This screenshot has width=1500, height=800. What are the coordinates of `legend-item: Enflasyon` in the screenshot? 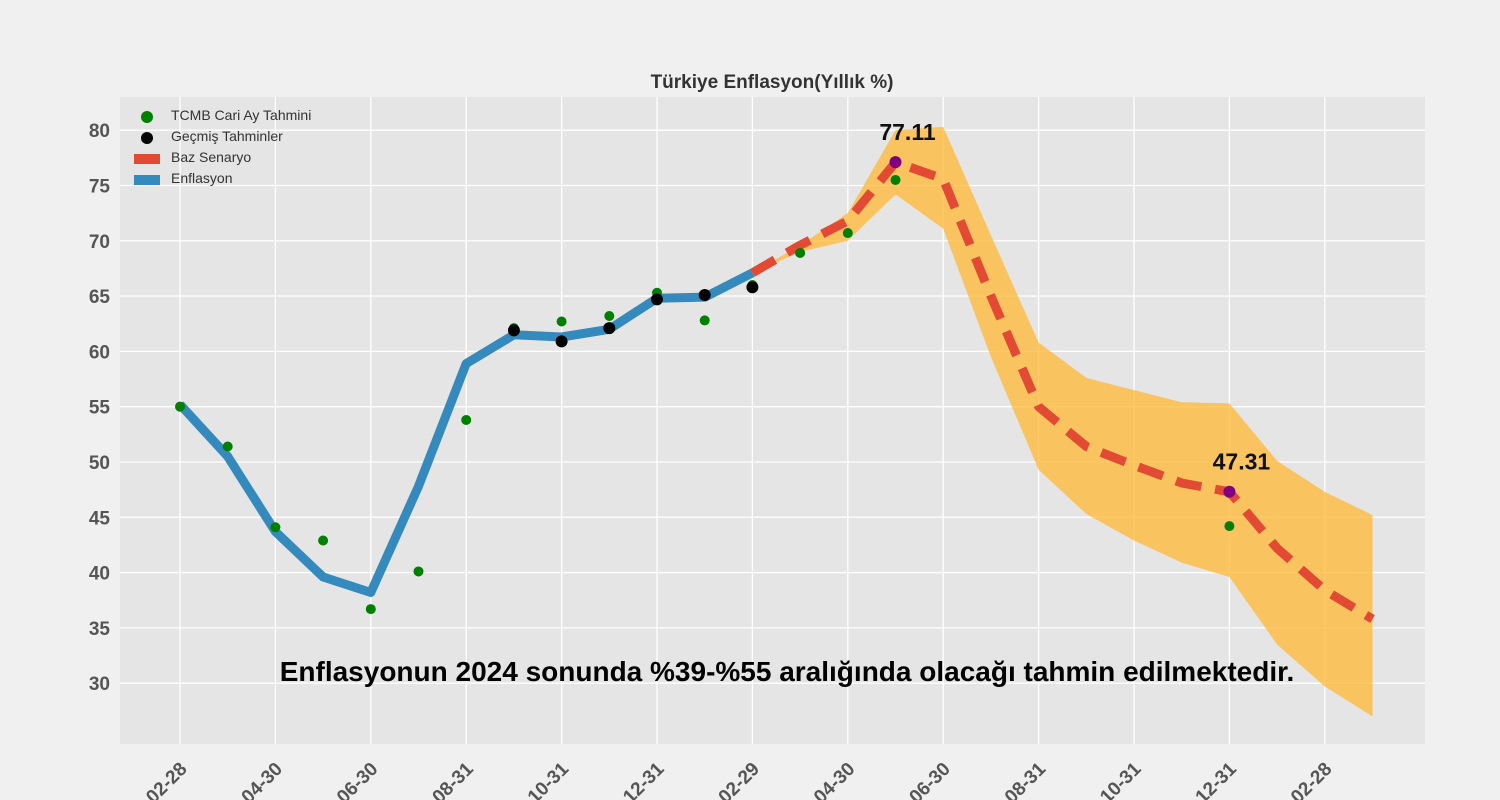 It's located at (183, 178).